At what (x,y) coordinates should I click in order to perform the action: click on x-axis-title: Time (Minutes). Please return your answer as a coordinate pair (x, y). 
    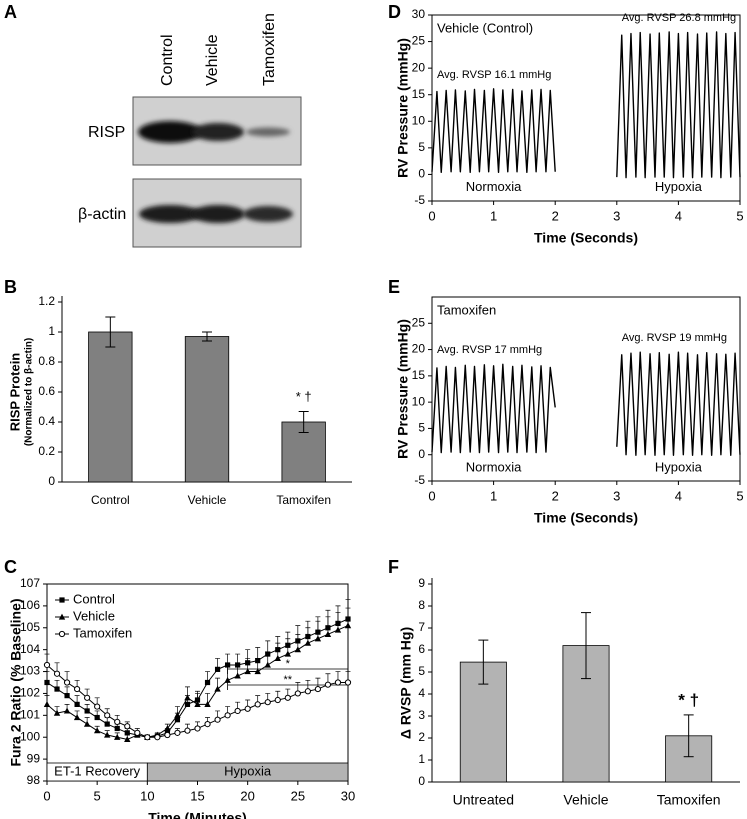
    Looking at the image, I should click on (197, 814).